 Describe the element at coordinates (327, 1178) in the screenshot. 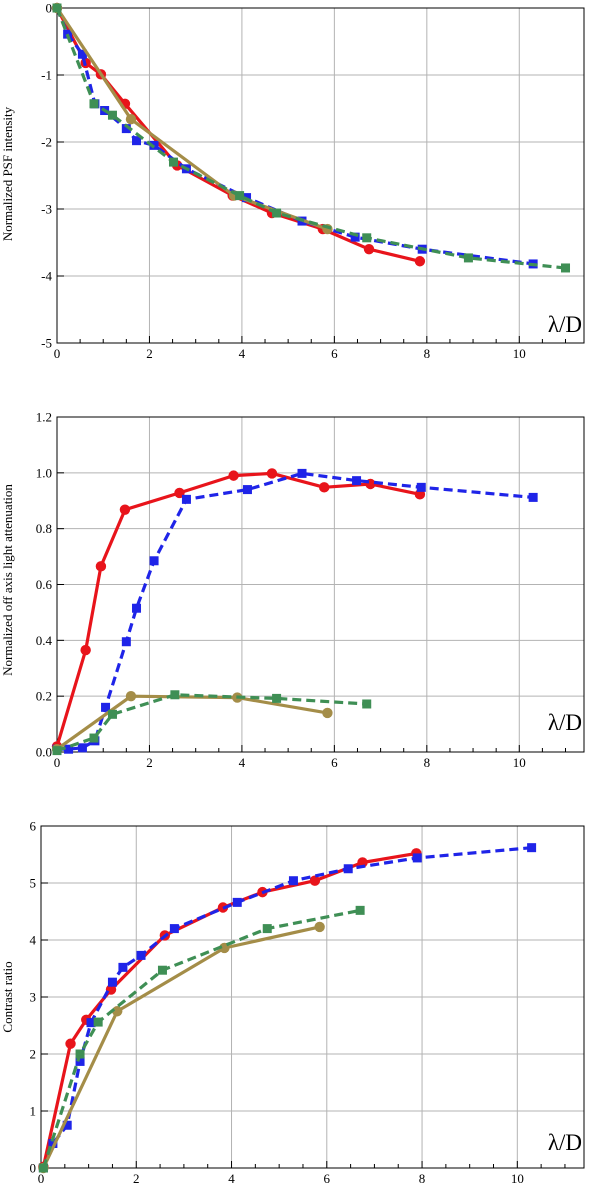

I see `contrast-ratio-x-tick-label: 6` at that location.